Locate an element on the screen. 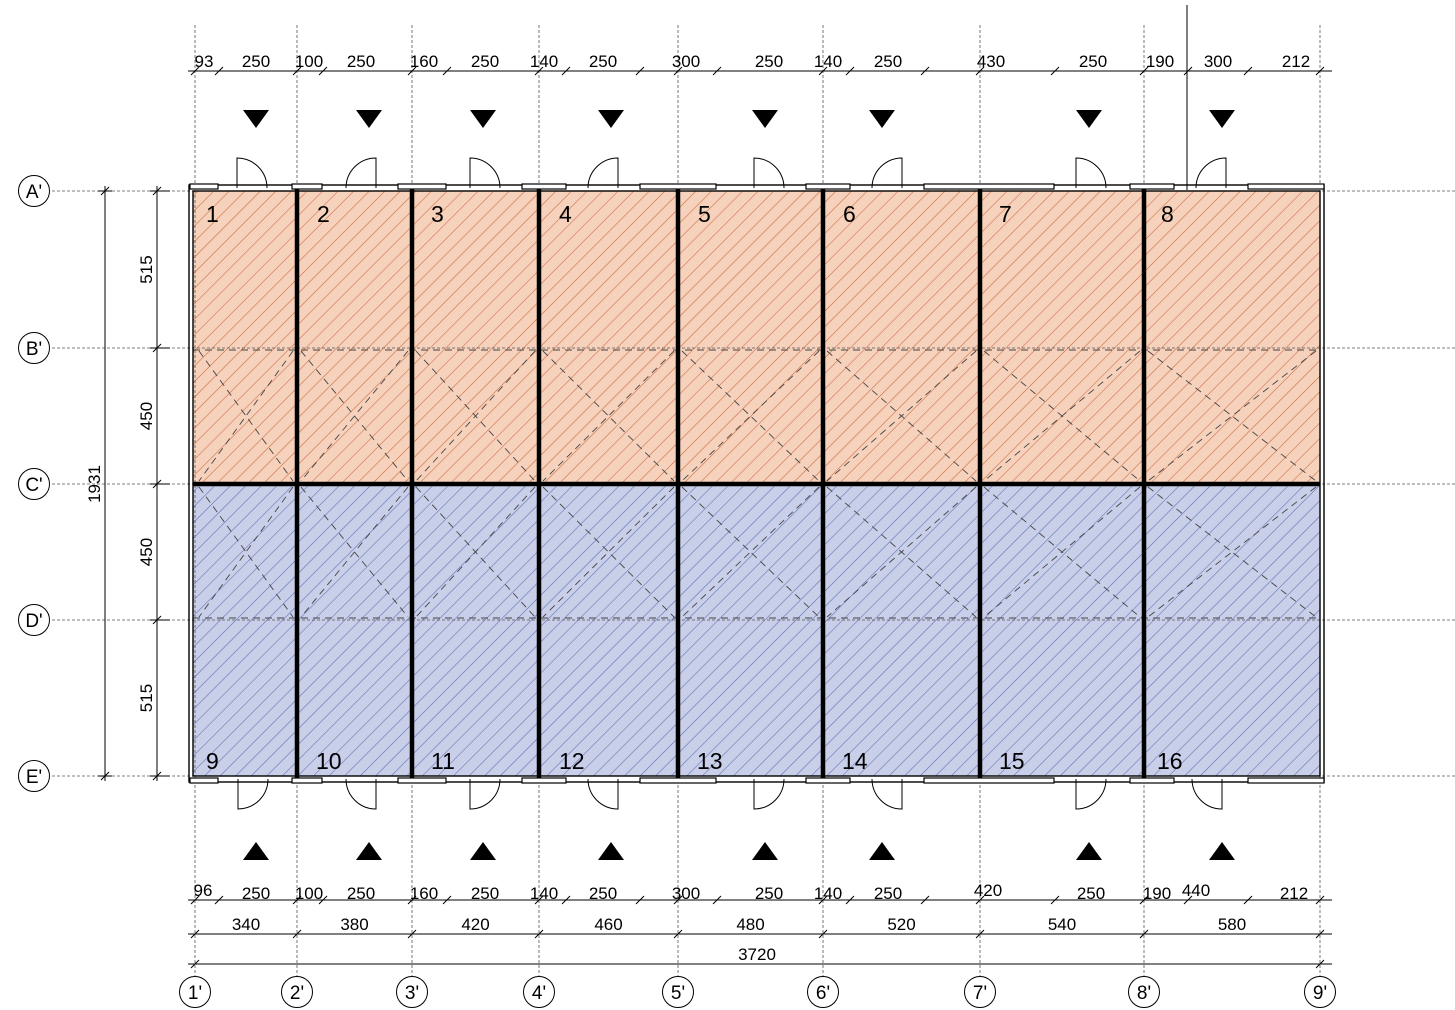 The image size is (1455, 1010). dim-bay-value: 540 is located at coordinates (1062, 924).